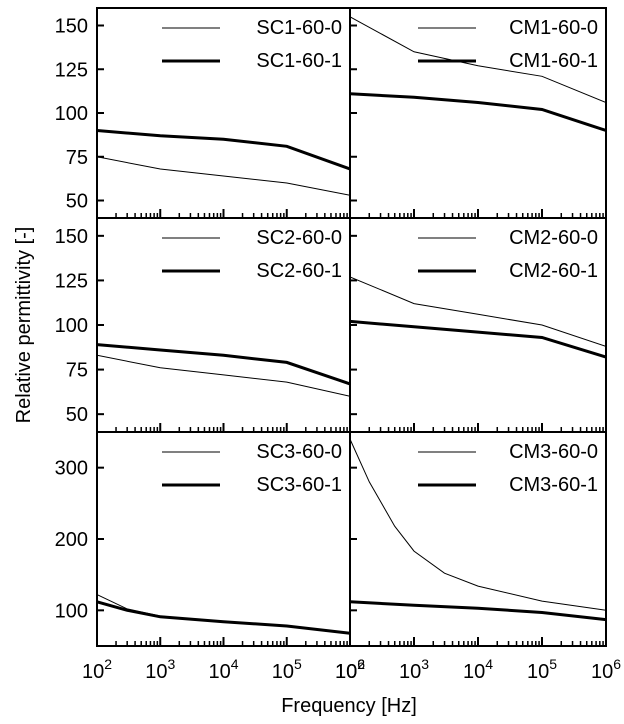 The image size is (624, 724). What do you see at coordinates (553, 238) in the screenshot?
I see `legend-label-CM2-60-0: CM2-60-0` at bounding box center [553, 238].